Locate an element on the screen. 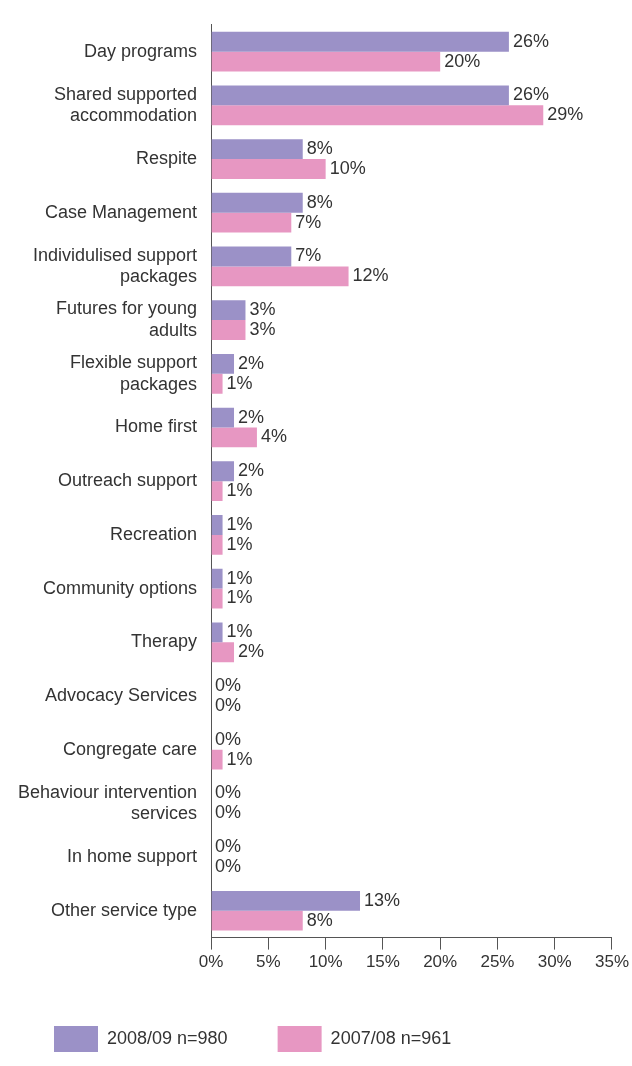  y-tick-label: Futures for young adults is located at coordinates (127, 319).